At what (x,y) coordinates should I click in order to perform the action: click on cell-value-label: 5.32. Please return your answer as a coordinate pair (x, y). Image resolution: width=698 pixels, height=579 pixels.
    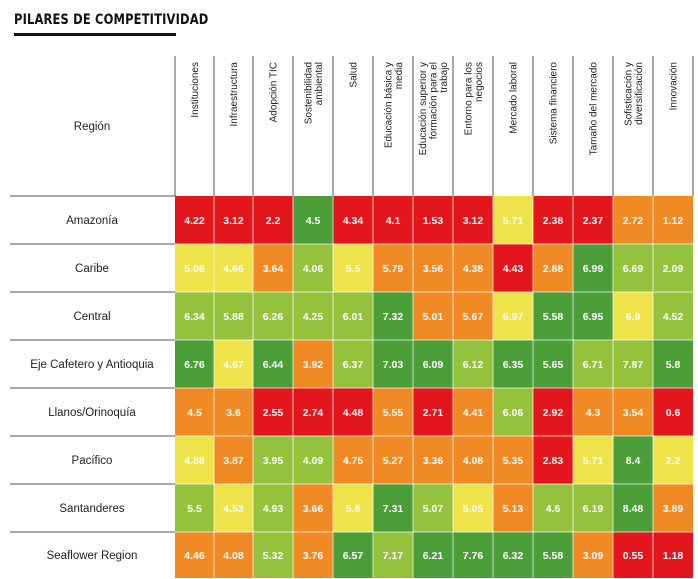
    Looking at the image, I should click on (273, 556).